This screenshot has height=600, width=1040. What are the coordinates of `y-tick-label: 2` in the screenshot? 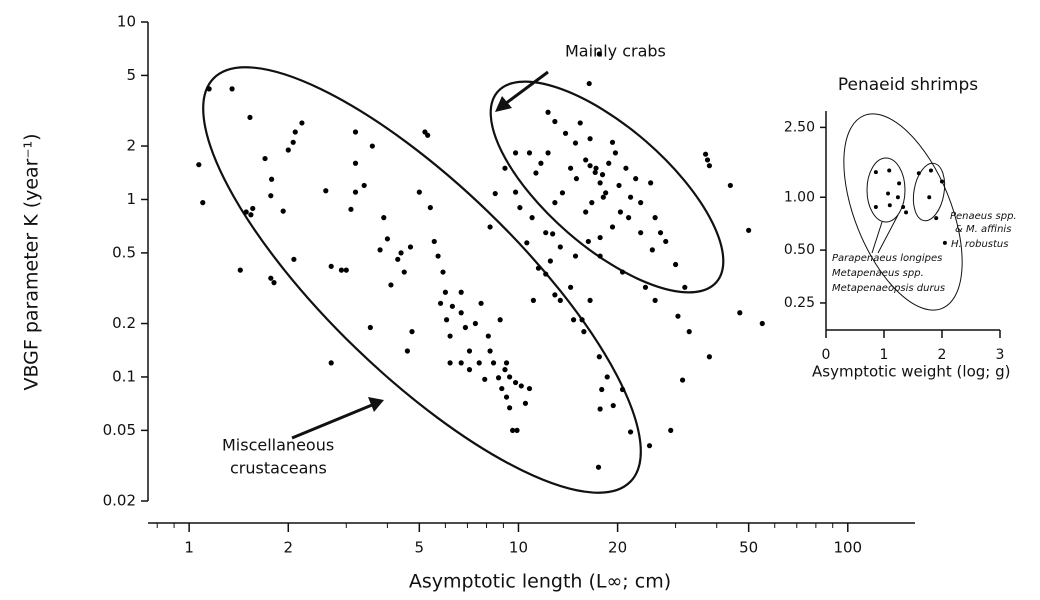 It's located at (131, 146).